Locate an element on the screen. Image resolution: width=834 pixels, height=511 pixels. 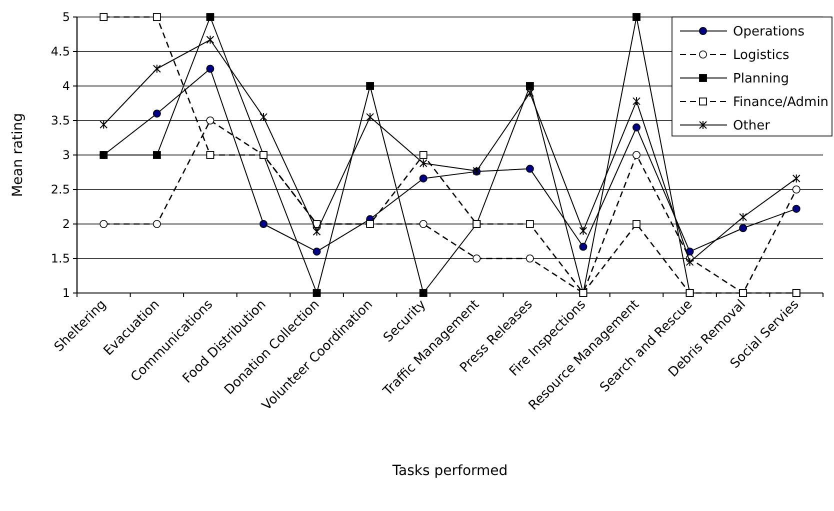
y-tick-label: 3 is located at coordinates (66, 155).